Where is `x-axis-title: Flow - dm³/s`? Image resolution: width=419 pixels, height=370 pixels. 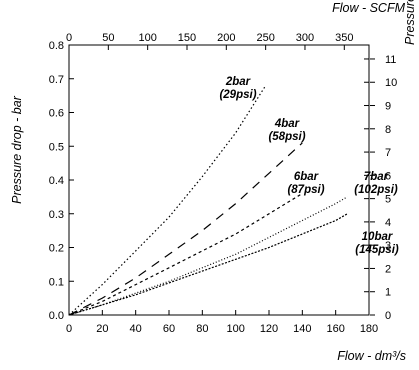
x-axis-title: Flow - dm³/s is located at coordinates (371, 356).